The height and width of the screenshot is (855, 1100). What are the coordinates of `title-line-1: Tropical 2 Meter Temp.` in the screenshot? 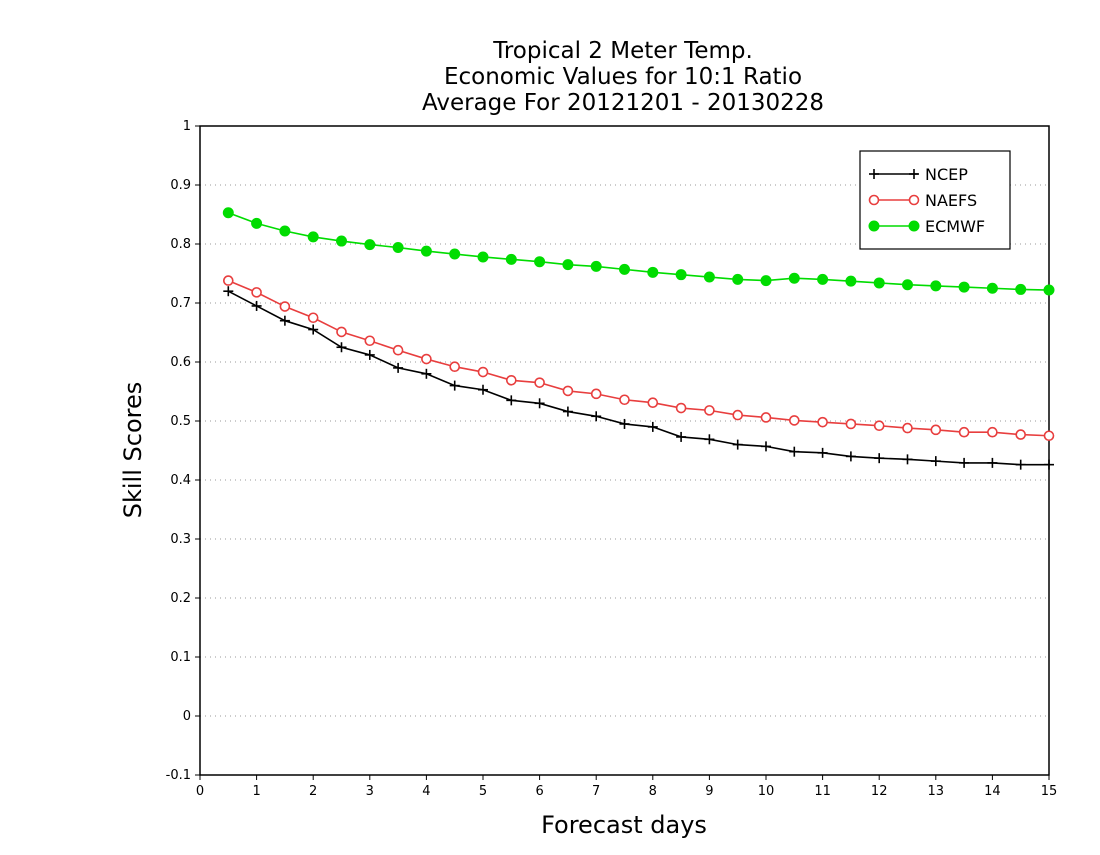 It's located at (622, 51).